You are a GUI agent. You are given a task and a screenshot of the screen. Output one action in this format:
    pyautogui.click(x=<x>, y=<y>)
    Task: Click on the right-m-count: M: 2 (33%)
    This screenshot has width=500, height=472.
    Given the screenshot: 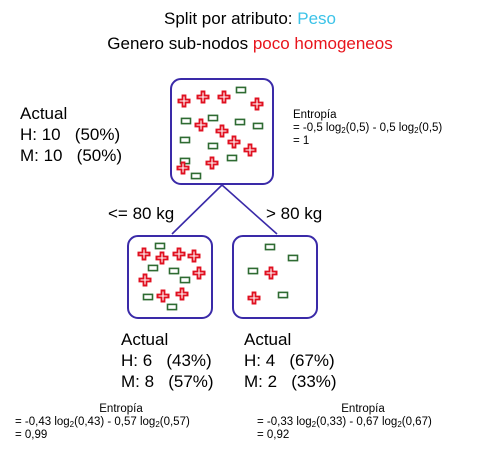 What is the action you would take?
    pyautogui.click(x=290, y=381)
    